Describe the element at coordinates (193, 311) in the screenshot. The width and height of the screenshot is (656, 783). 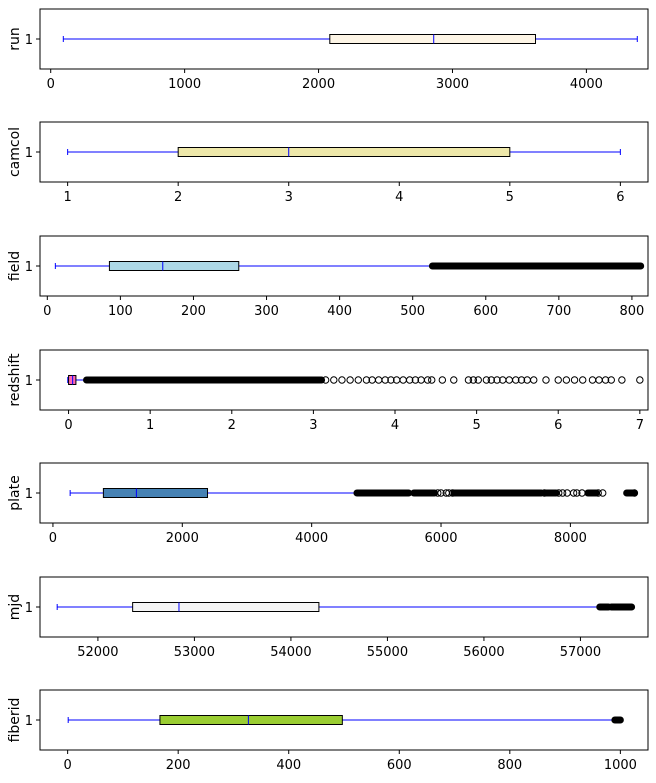
I see `x-tick-label: 200` at that location.